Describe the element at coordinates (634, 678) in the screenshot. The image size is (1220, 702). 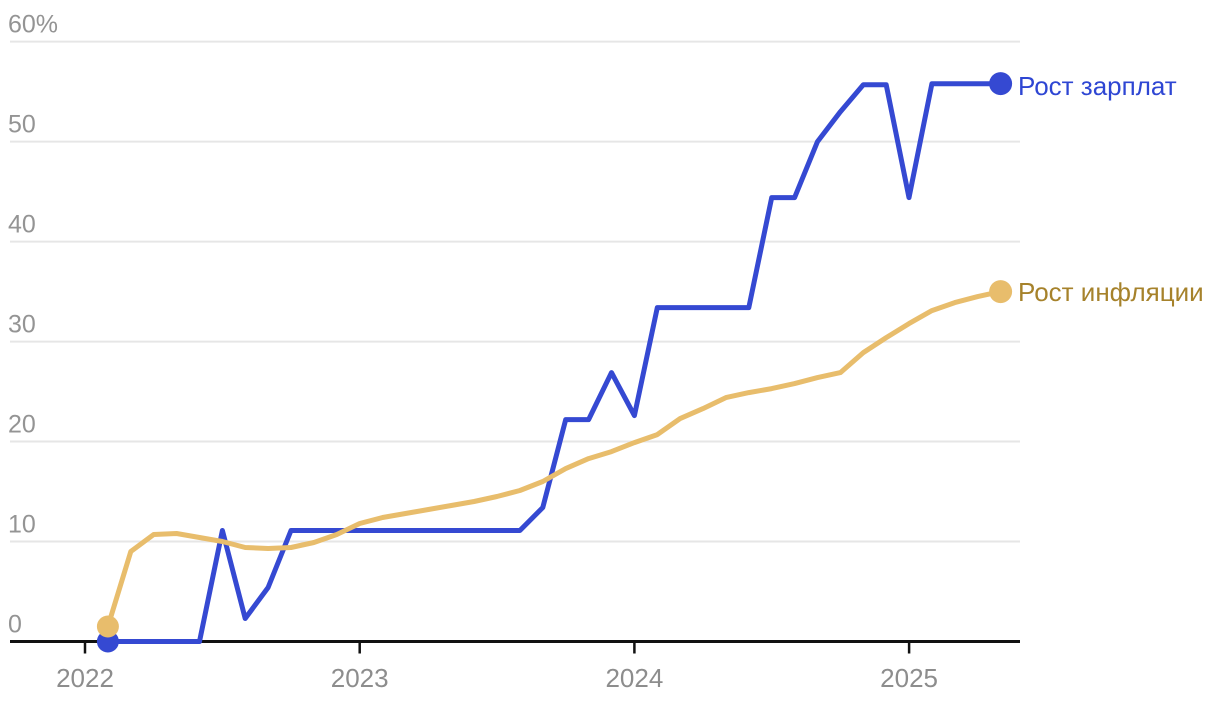
I see `x-tick-label: 2024` at that location.